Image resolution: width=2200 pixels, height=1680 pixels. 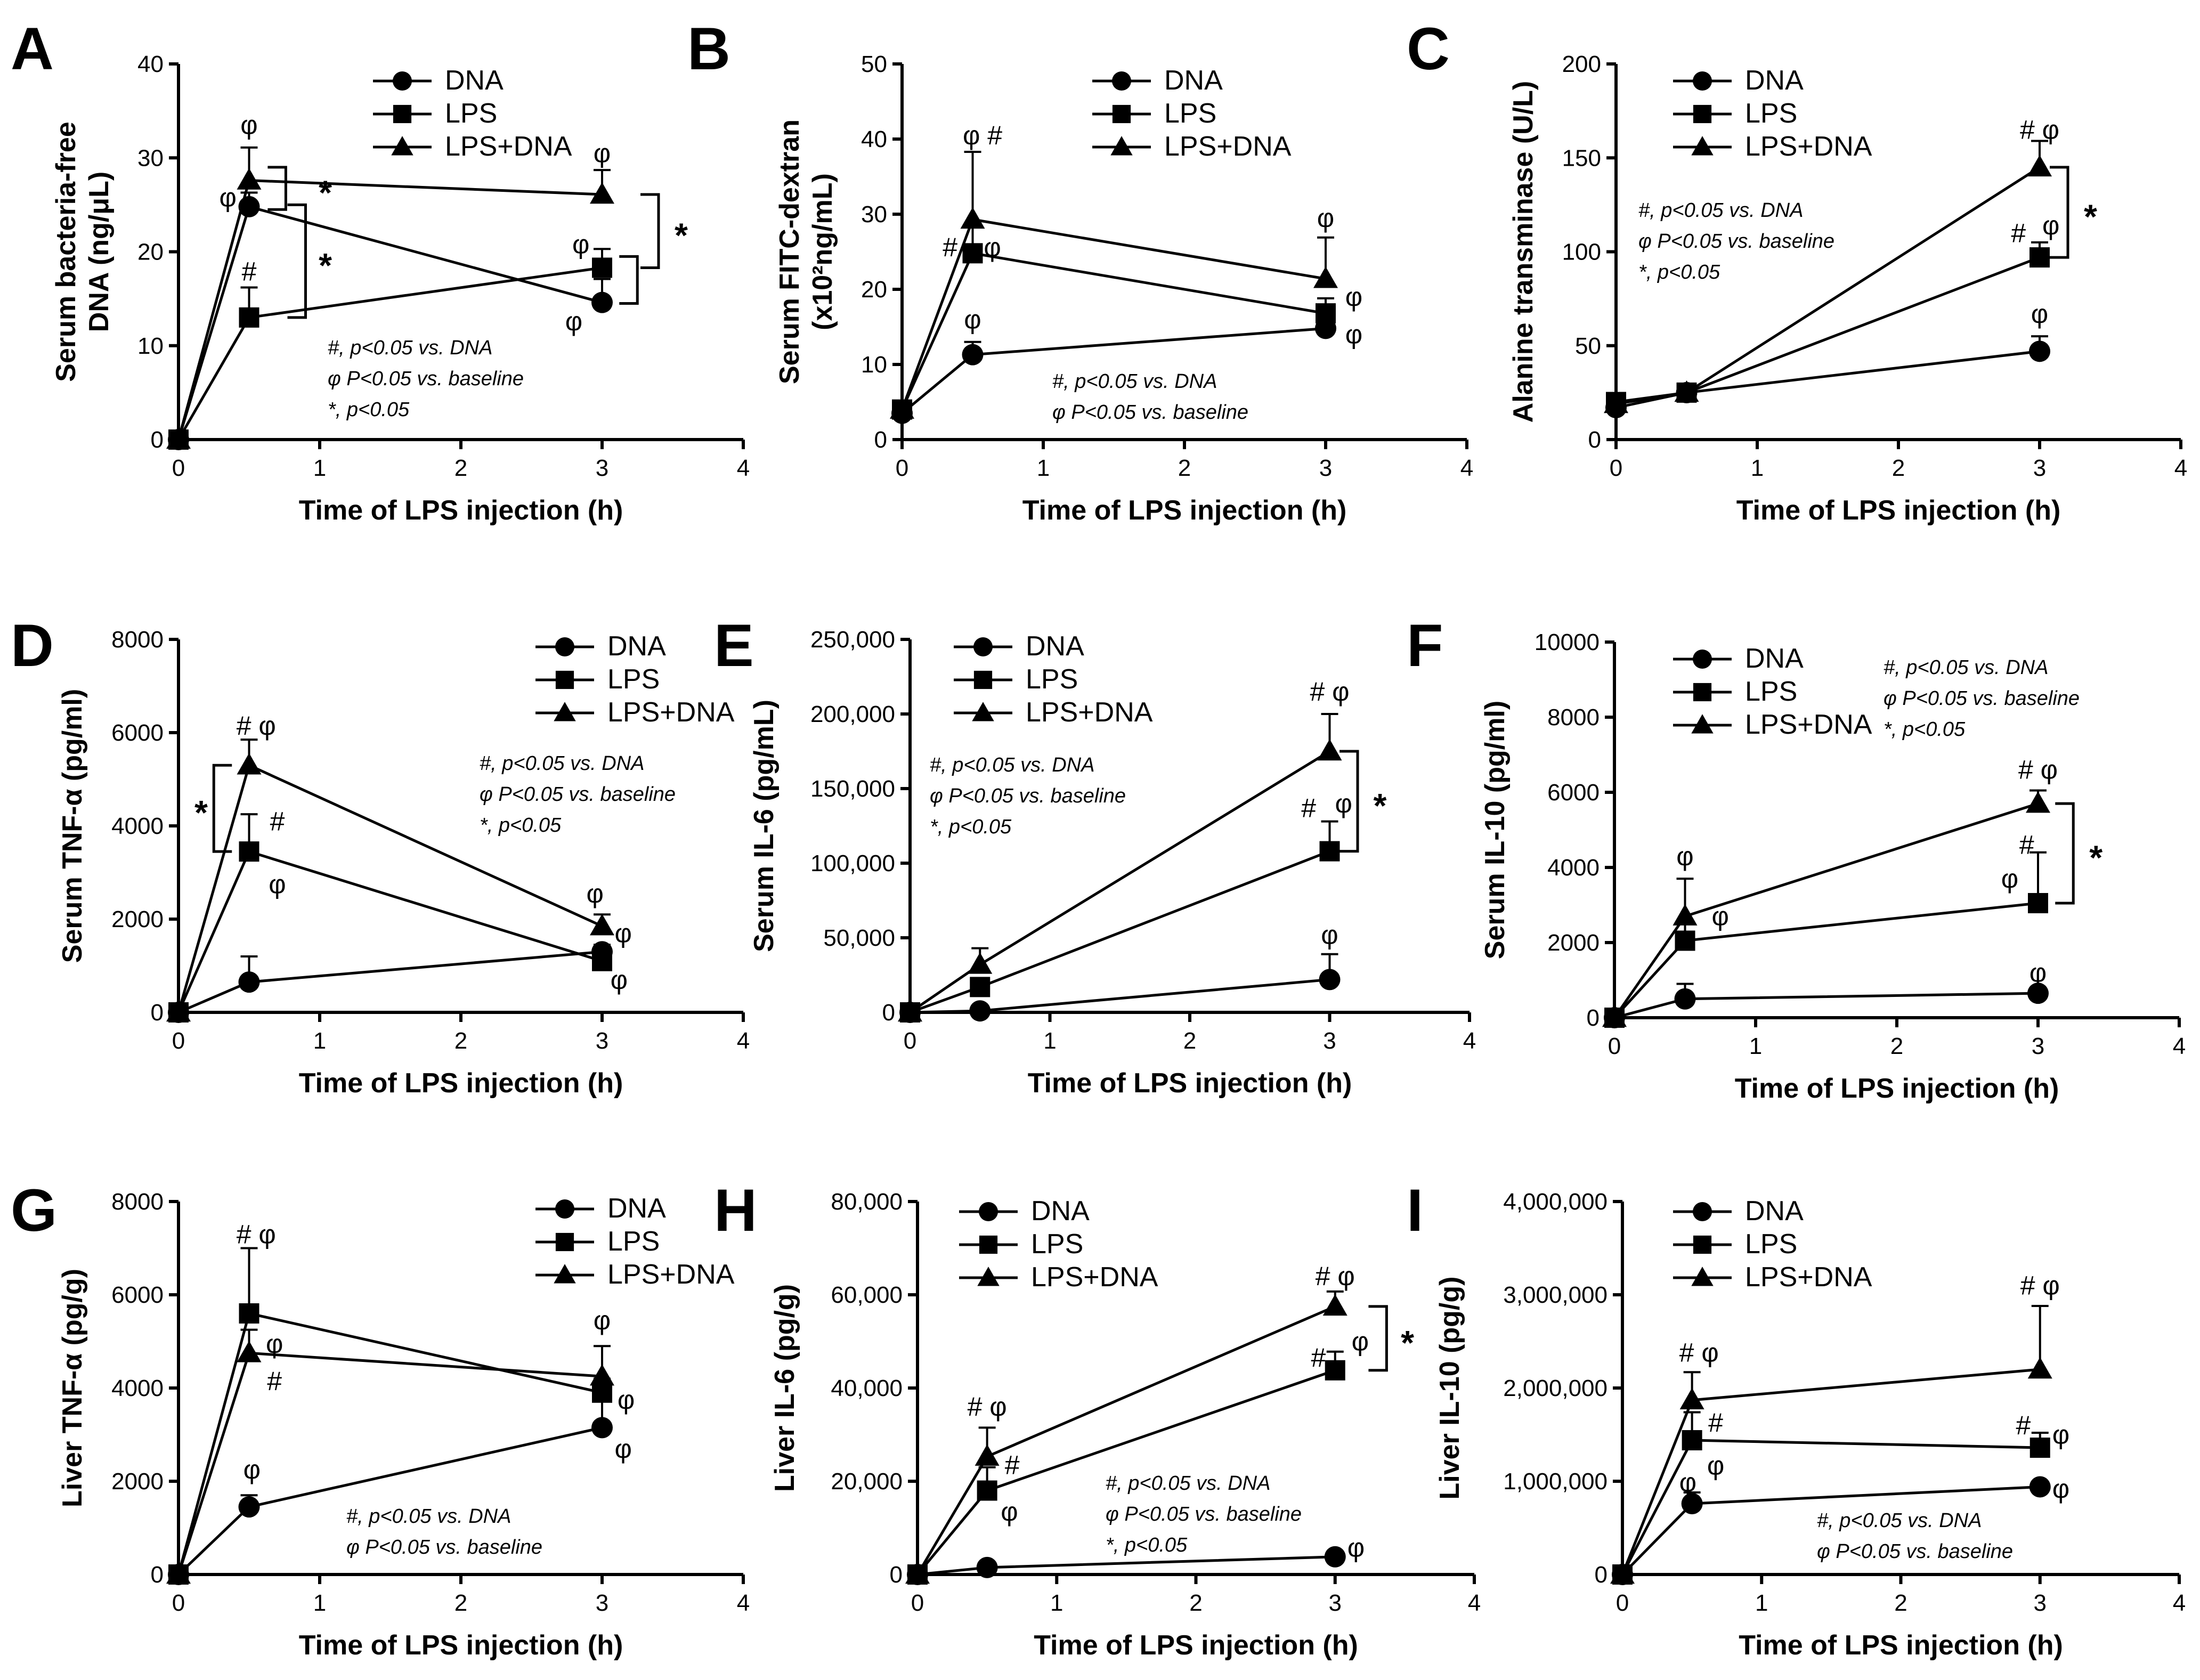 What do you see at coordinates (867, 1388) in the screenshot?
I see `y-tick-label: 40,000` at bounding box center [867, 1388].